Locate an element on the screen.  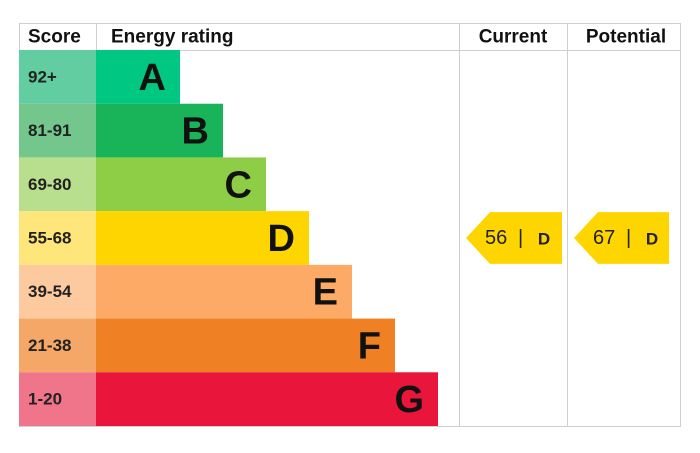
header-potential: Potential is located at coordinates (626, 37).